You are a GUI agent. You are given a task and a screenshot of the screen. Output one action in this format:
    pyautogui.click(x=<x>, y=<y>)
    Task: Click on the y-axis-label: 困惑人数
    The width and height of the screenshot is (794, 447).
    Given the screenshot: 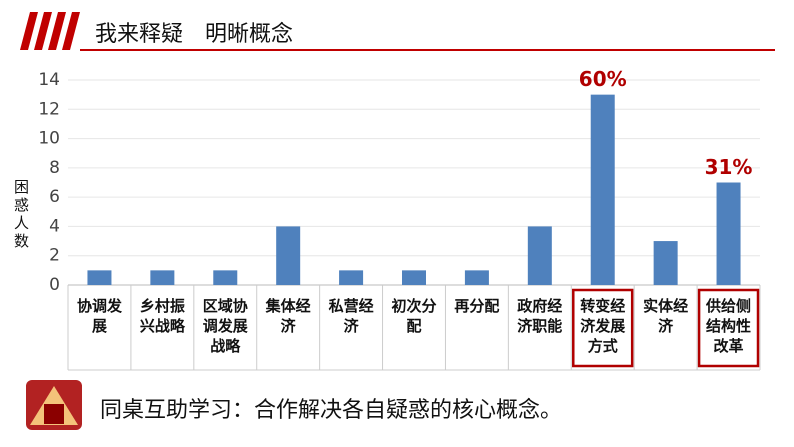 What is the action you would take?
    pyautogui.click(x=22, y=214)
    